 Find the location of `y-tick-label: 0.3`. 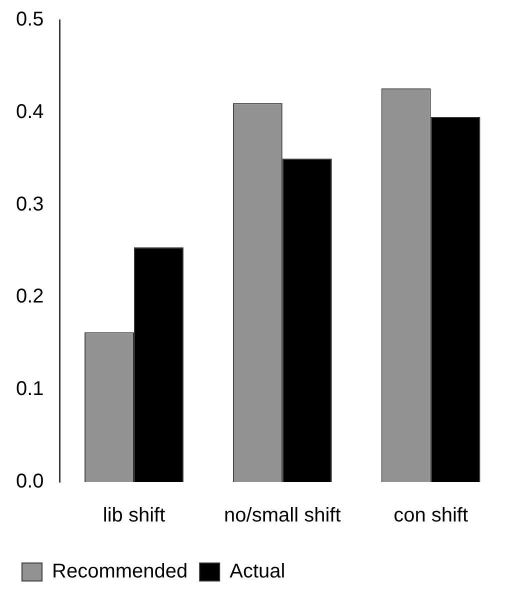

y-tick-label: 0.3 is located at coordinates (30, 204).